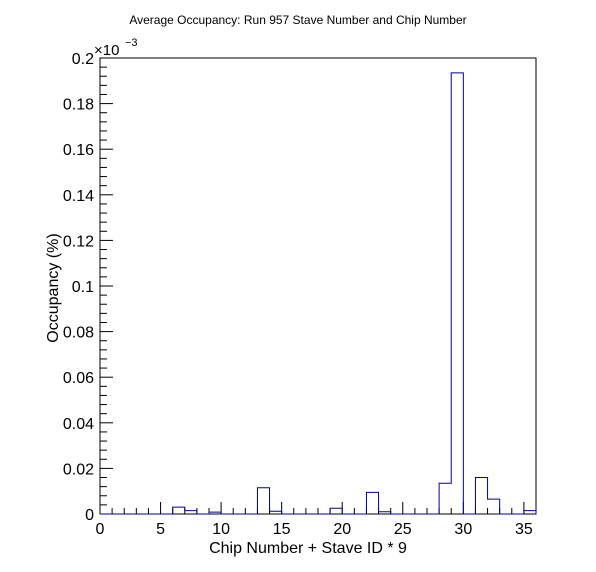 This screenshot has width=596, height=572. I want to click on x-tick-label: 10, so click(221, 529).